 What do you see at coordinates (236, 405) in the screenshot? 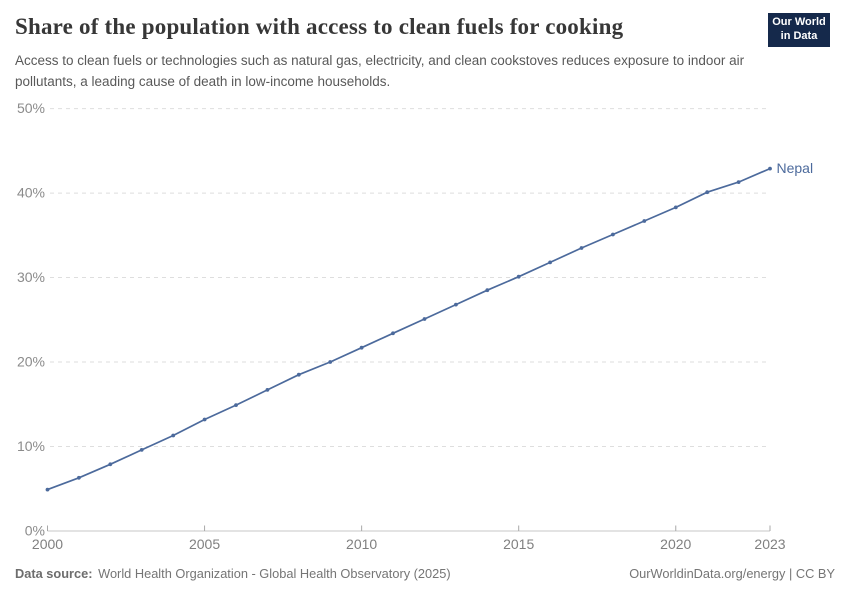
I see `data-point-2006` at bounding box center [236, 405].